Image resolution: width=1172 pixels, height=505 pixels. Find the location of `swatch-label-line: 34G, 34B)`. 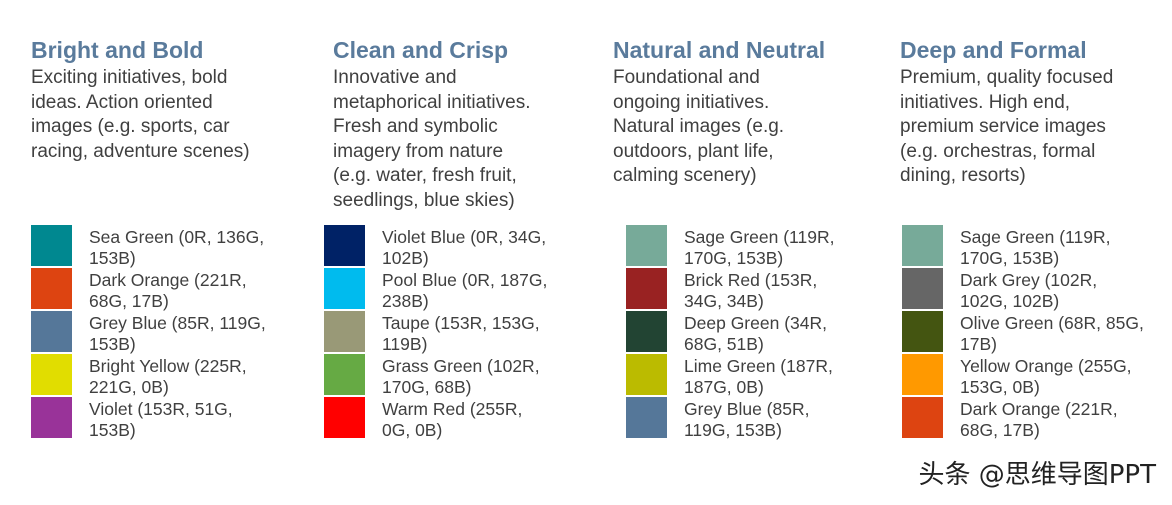

swatch-label-line: 34G, 34B) is located at coordinates (724, 300).